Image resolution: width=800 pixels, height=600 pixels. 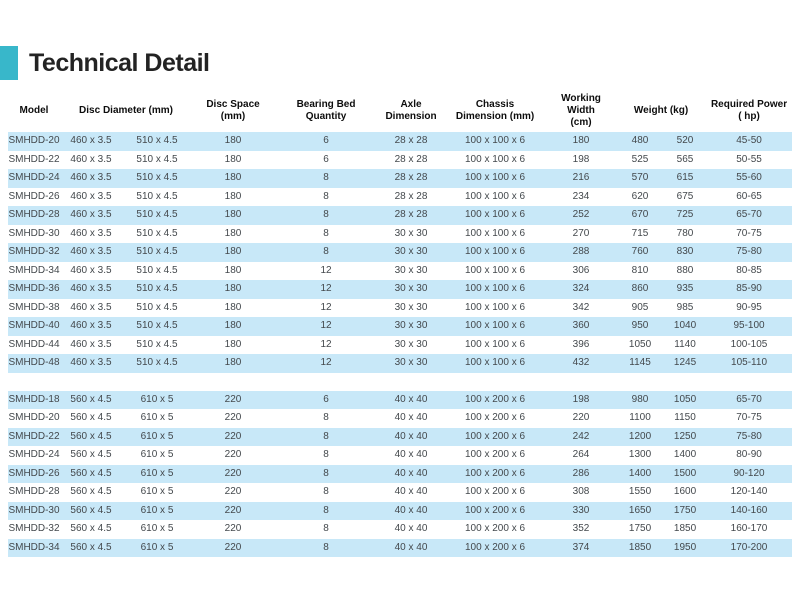 What do you see at coordinates (34, 436) in the screenshot?
I see `cell-model: SMHDD-22` at bounding box center [34, 436].